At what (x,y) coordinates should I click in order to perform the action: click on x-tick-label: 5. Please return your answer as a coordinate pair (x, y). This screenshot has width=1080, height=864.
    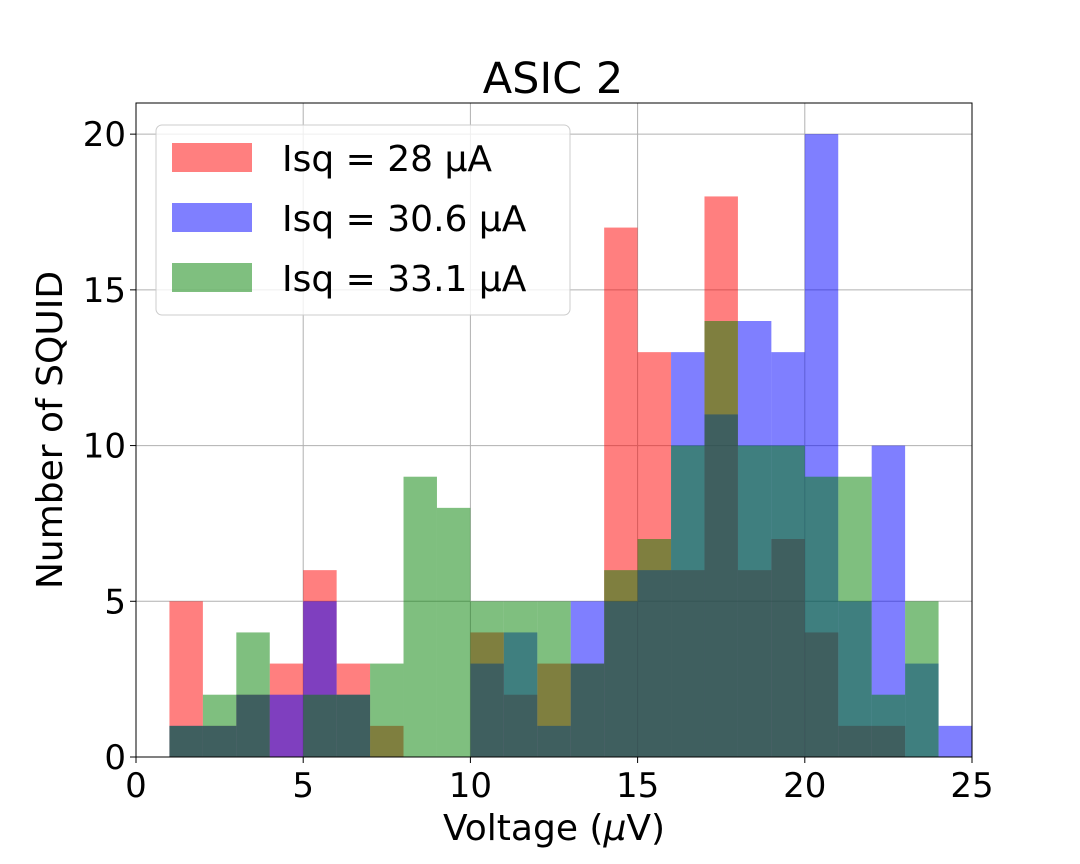
    Looking at the image, I should click on (303, 786).